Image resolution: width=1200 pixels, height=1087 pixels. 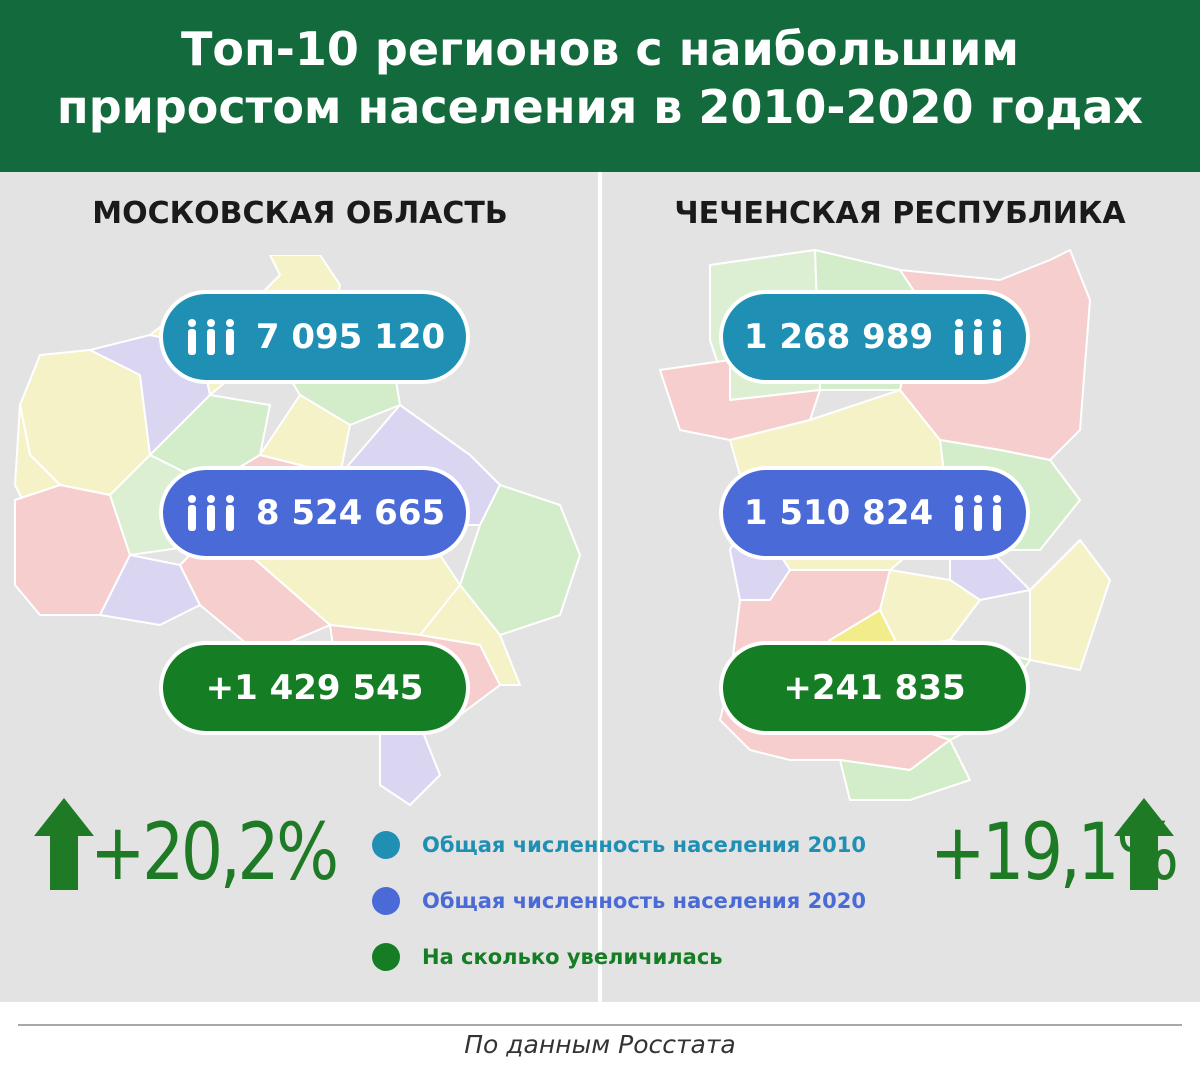 I want to click on legend-label-2010: Общая численность населения 2010, so click(x=644, y=845).